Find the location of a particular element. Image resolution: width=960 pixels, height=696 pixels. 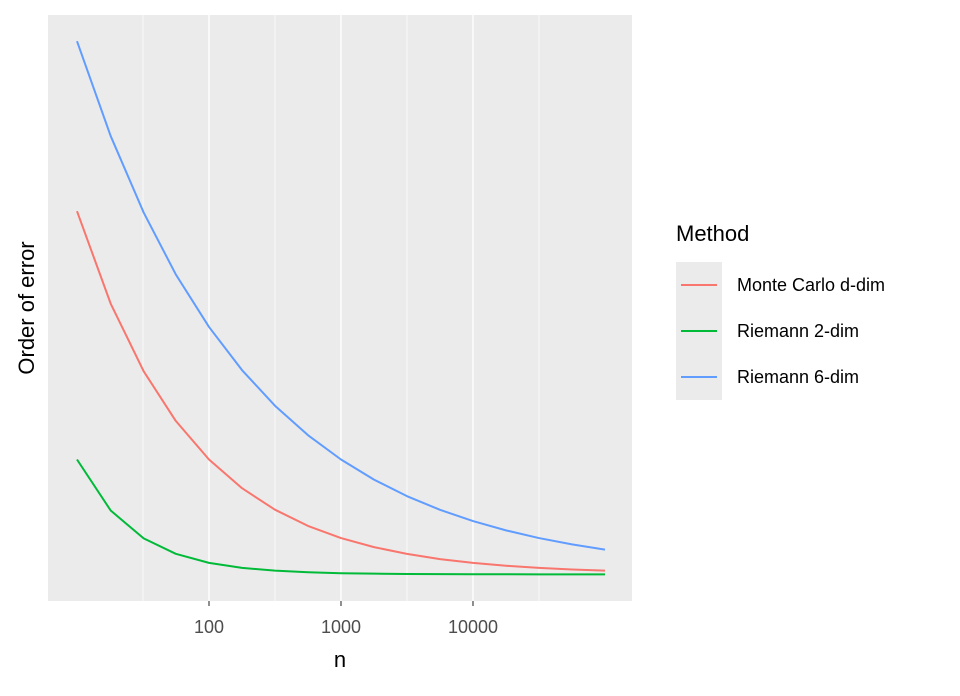

y-axis-label: Order of error is located at coordinates (26, 307).